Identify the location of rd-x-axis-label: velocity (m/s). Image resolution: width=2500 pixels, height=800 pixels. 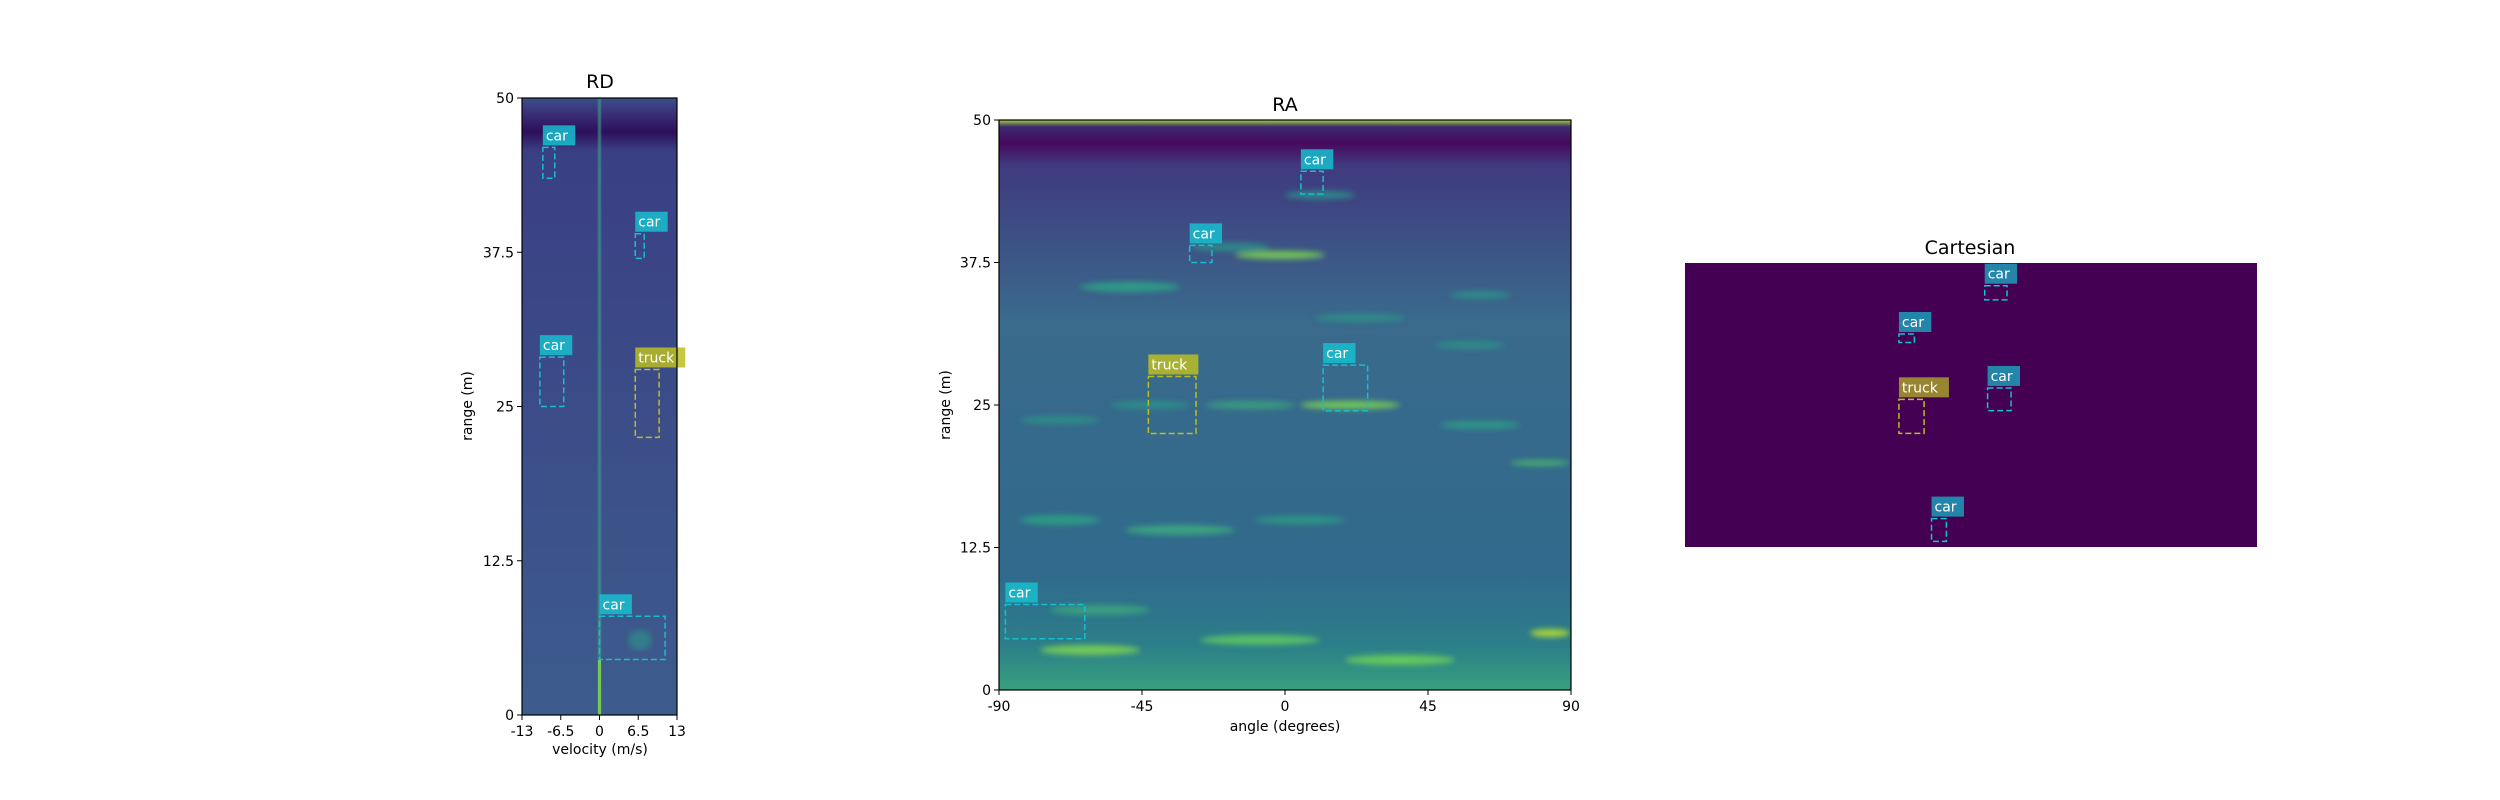
(600, 750).